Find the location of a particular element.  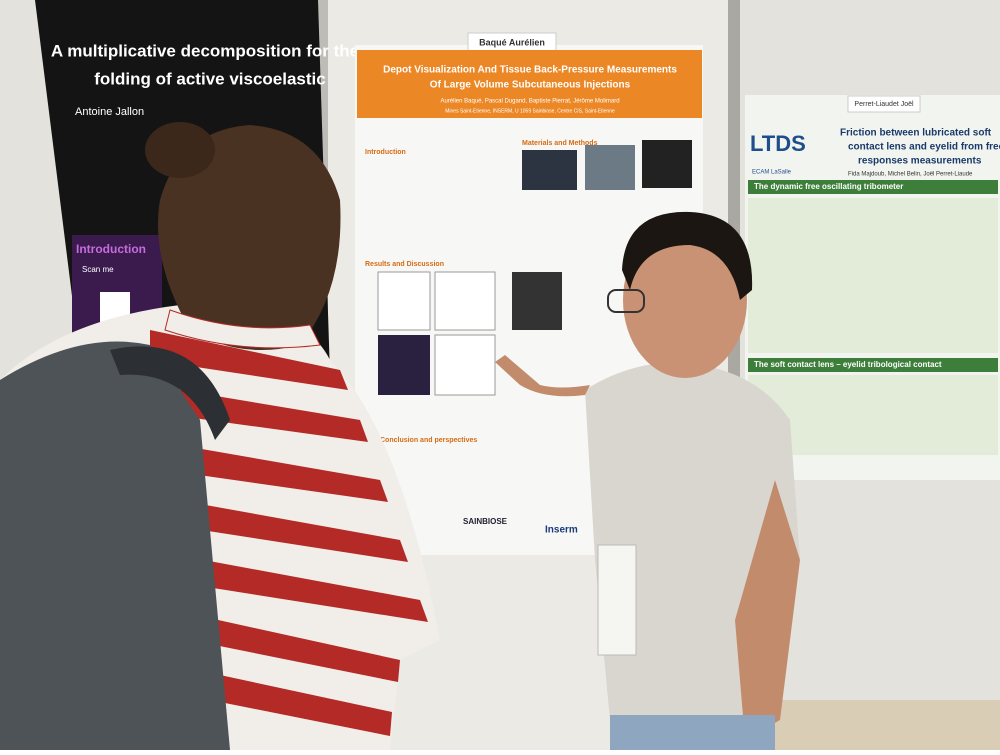

jeans is located at coordinates (692, 732).